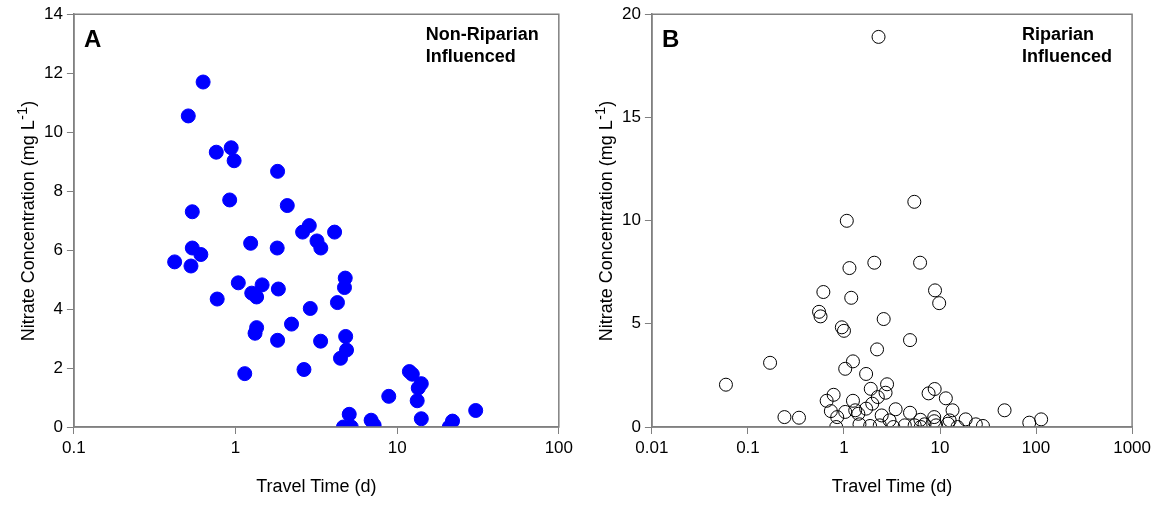  I want to click on y-tick-label: 2, so click(58, 367).